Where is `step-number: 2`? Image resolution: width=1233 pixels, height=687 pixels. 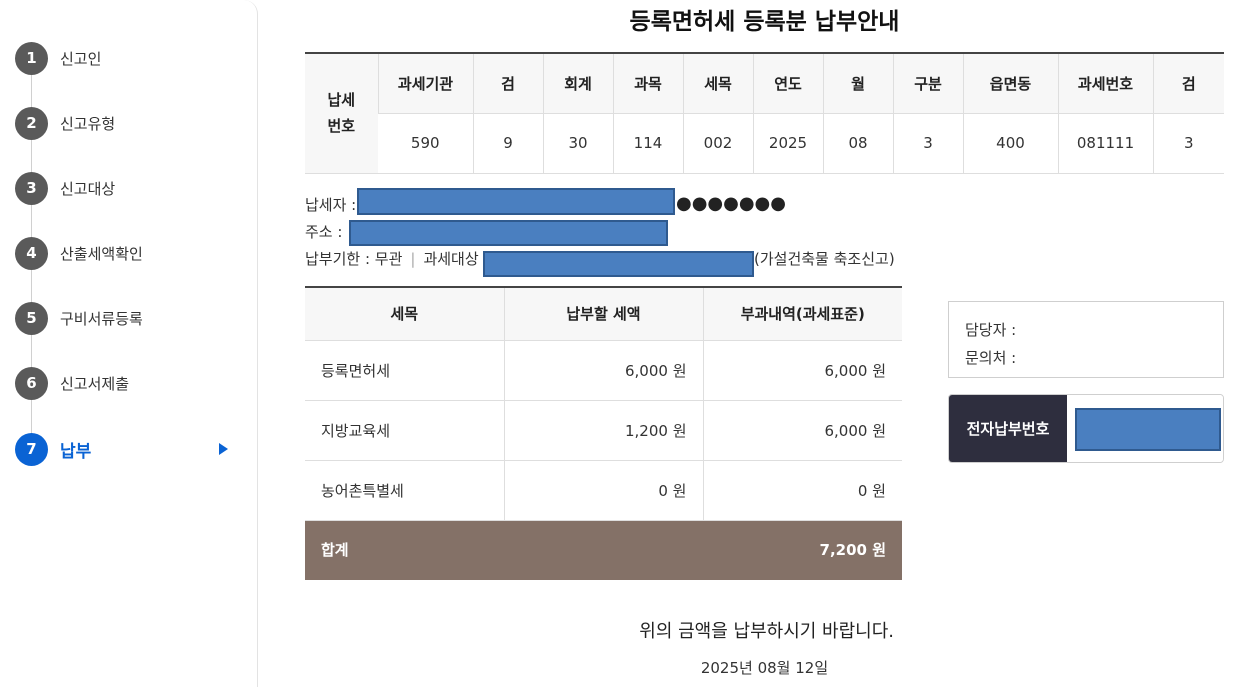
step-number: 2 is located at coordinates (31, 123).